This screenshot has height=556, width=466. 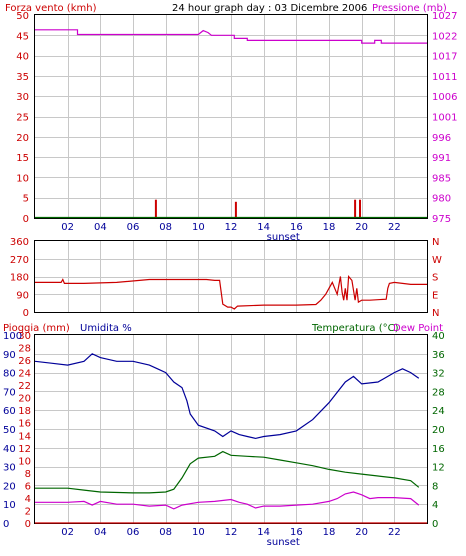 What do you see at coordinates (435, 486) in the screenshot?
I see `temperature-tick-label: 8` at bounding box center [435, 486].